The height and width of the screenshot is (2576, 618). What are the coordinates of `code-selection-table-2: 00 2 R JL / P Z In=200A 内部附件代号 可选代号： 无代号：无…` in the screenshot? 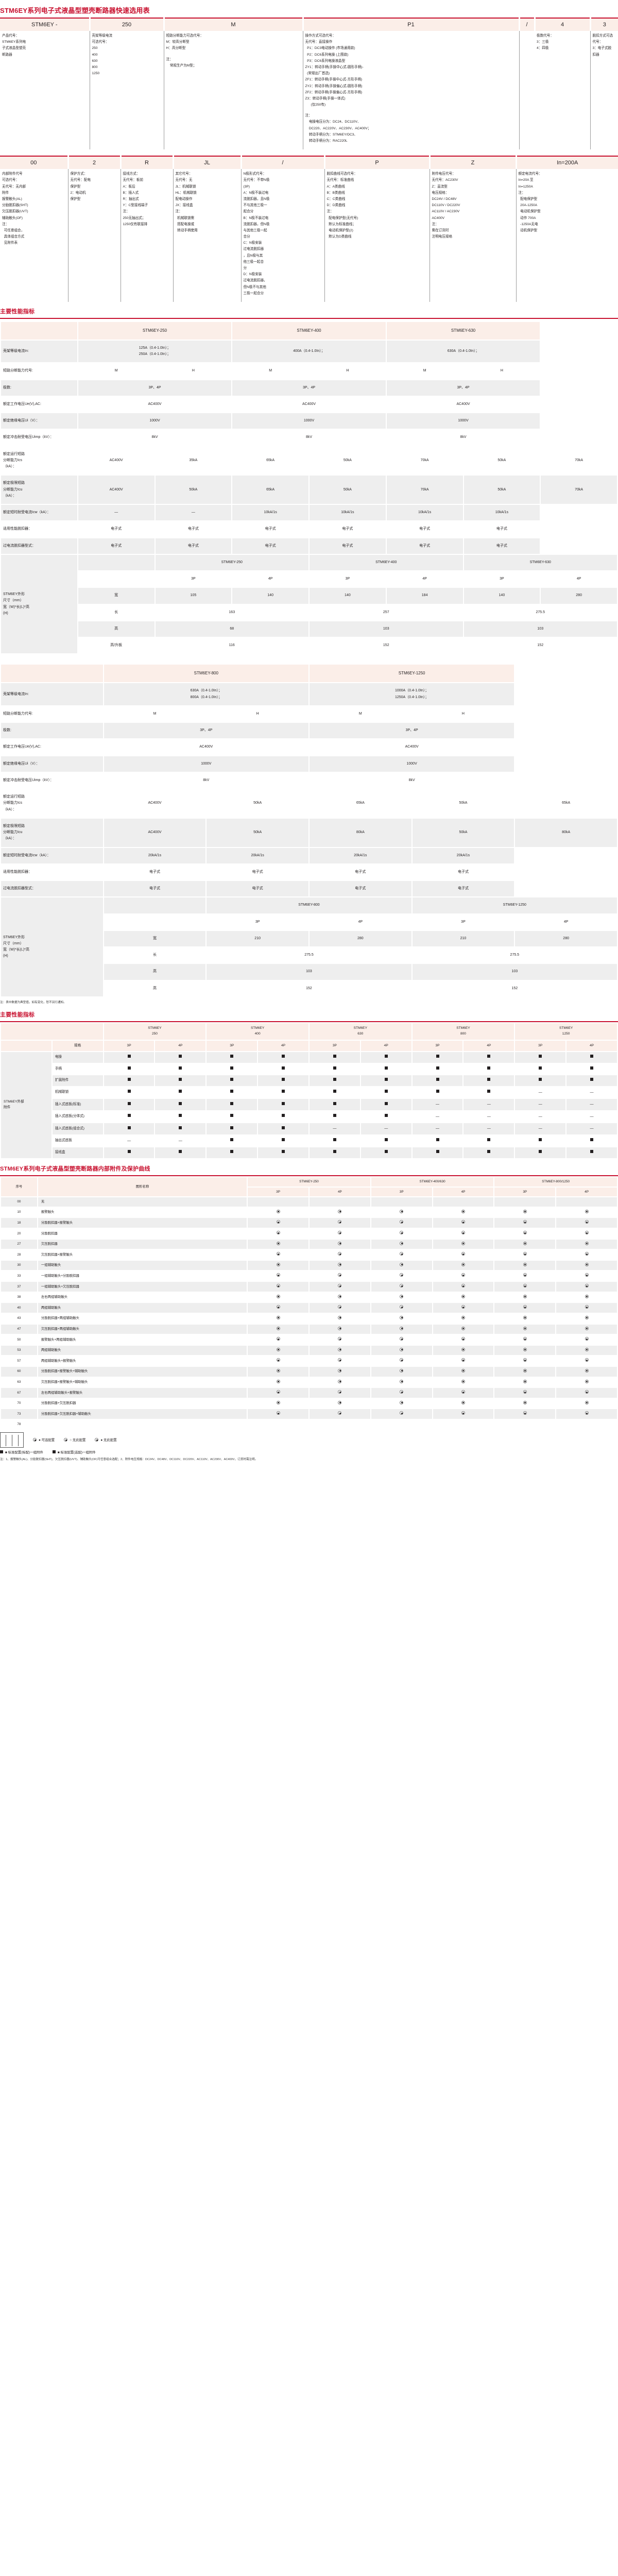 It's located at (309, 229).